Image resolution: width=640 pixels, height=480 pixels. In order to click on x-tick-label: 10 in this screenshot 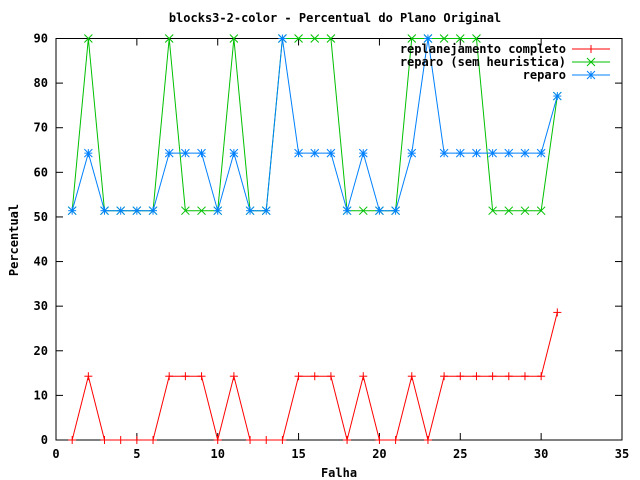, I will do `click(217, 454)`.